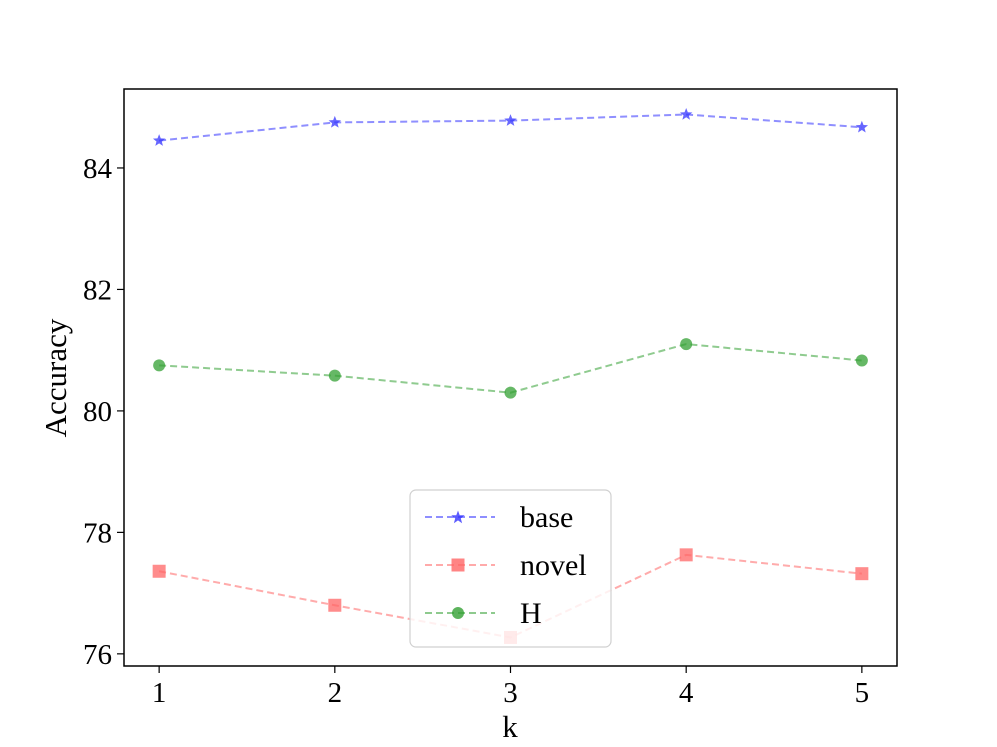  What do you see at coordinates (98, 169) in the screenshot?
I see `y-tick-label-84: 84` at bounding box center [98, 169].